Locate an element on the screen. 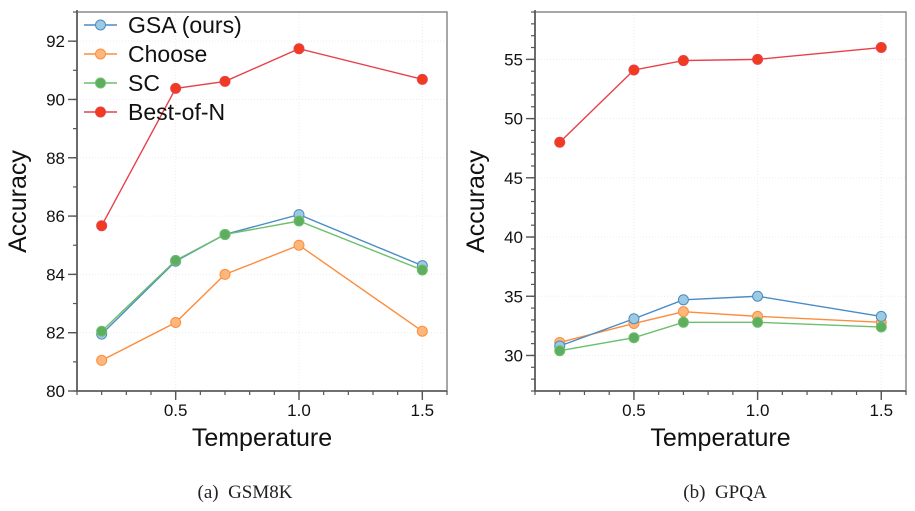  legend-label-sc: SC is located at coordinates (144, 83).